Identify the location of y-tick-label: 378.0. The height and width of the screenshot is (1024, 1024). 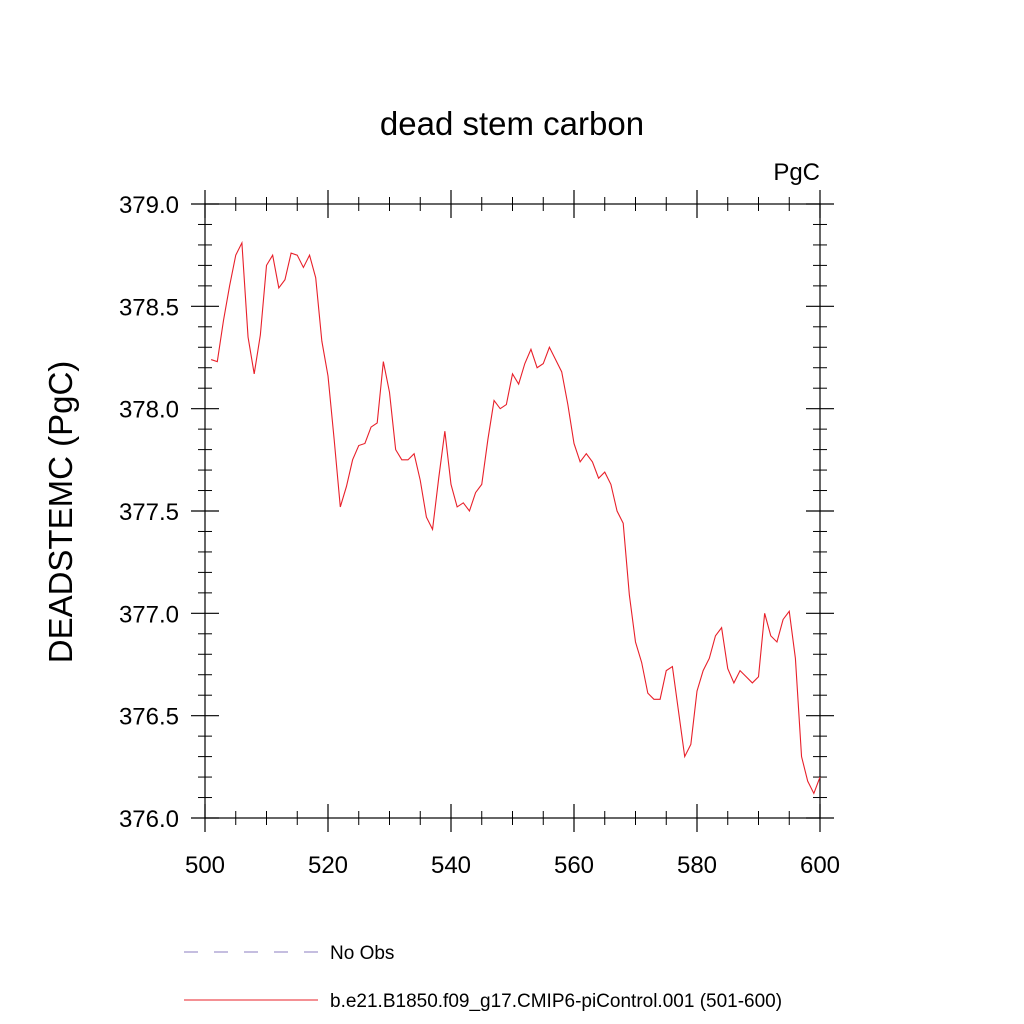
(149, 410).